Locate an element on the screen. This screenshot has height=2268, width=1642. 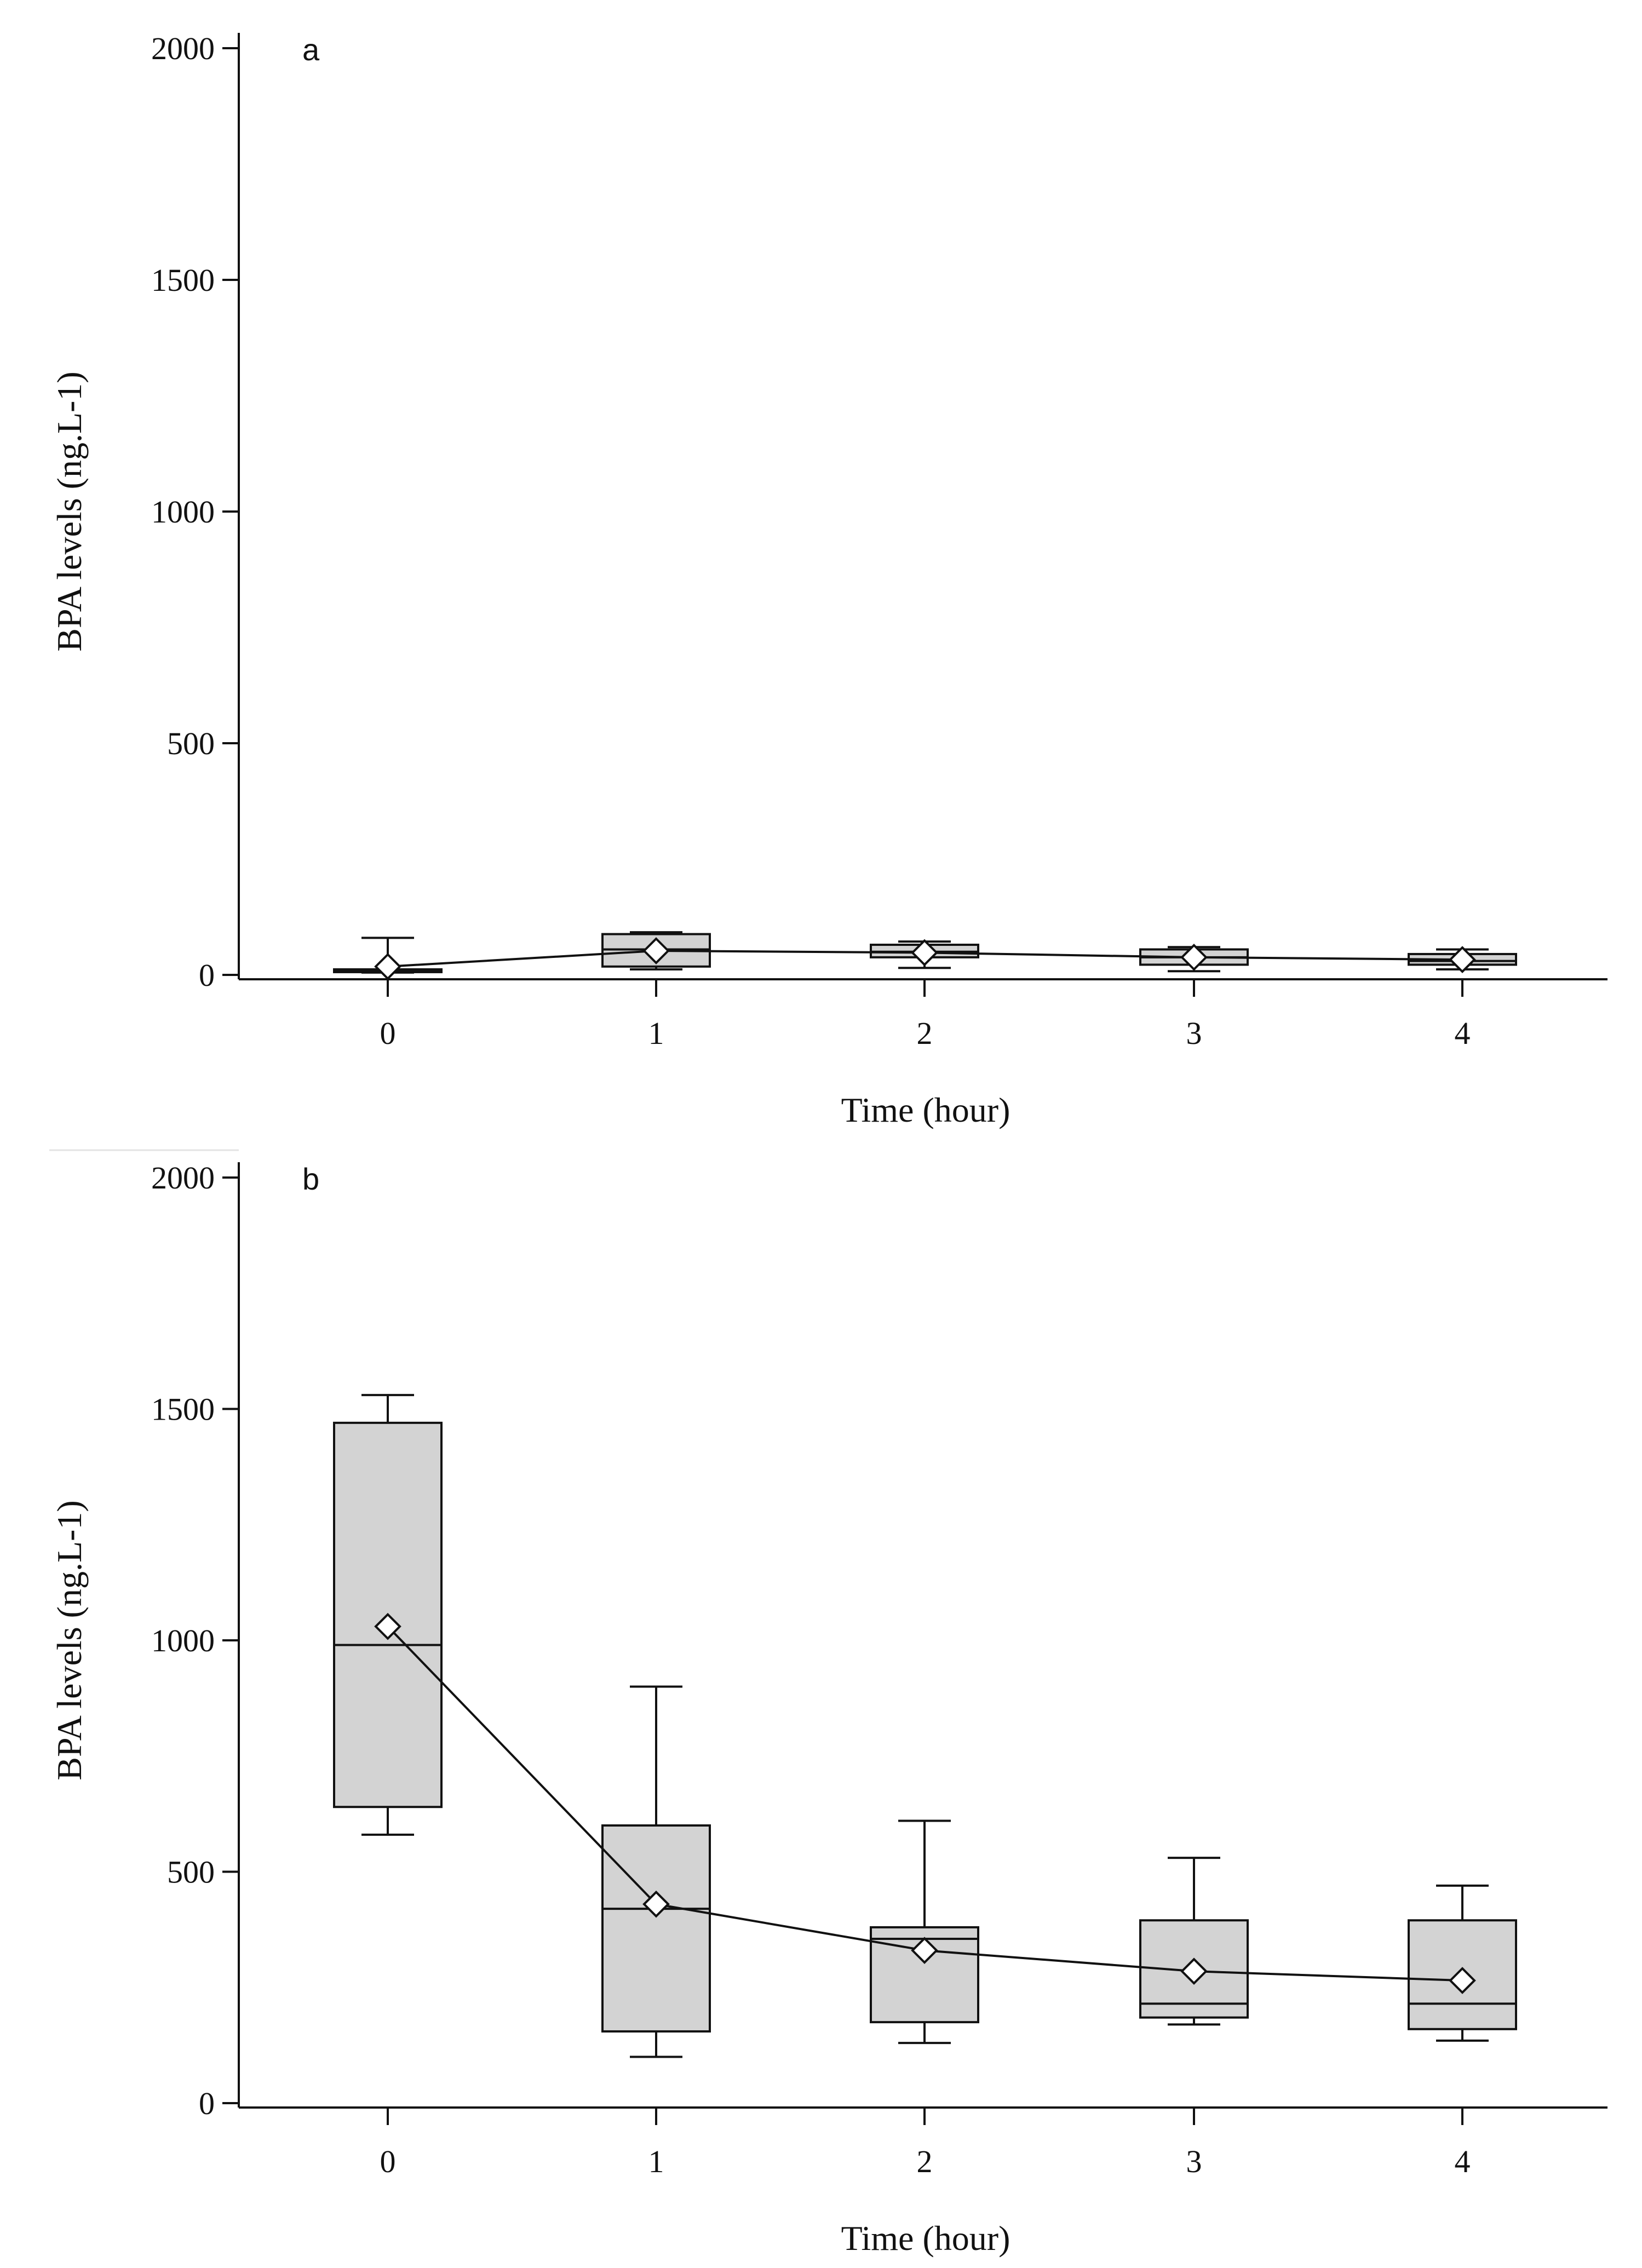
panel-label: a is located at coordinates (311, 49).